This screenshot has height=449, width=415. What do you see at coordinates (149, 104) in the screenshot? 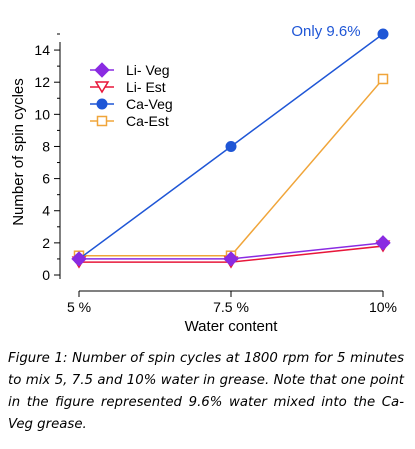
I see `legend-label-ca-veg: Ca-Veg` at bounding box center [149, 104].